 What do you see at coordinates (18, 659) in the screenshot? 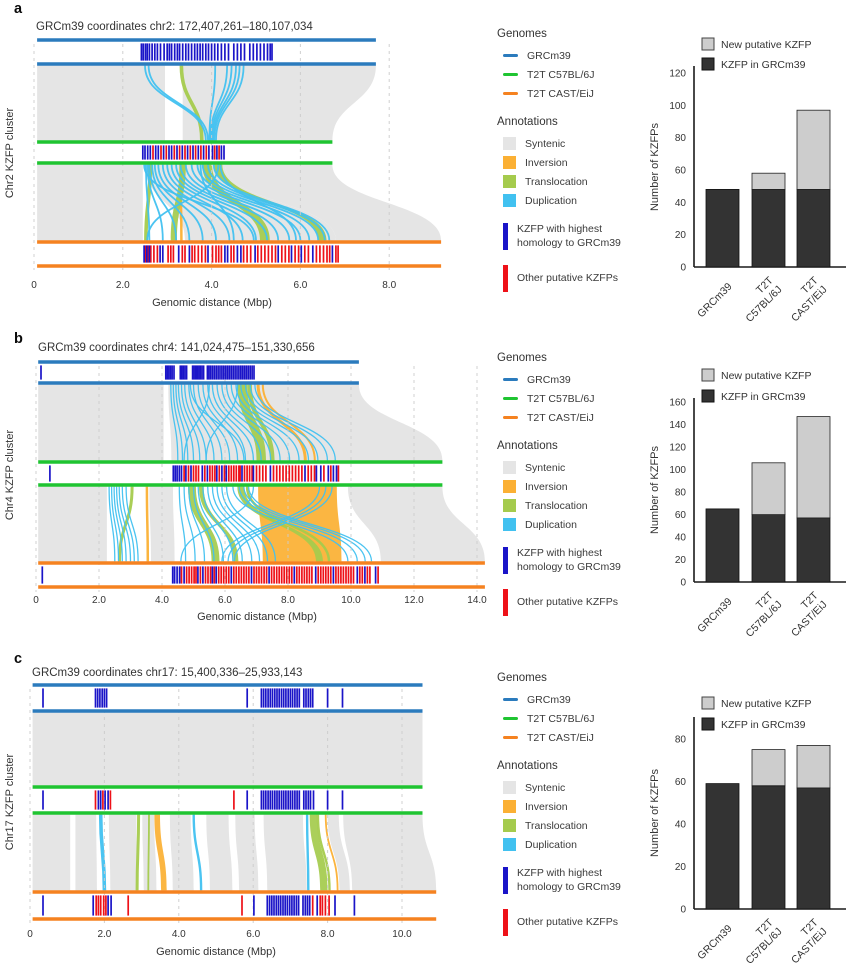
I see `panel-c-label: c` at bounding box center [18, 659].